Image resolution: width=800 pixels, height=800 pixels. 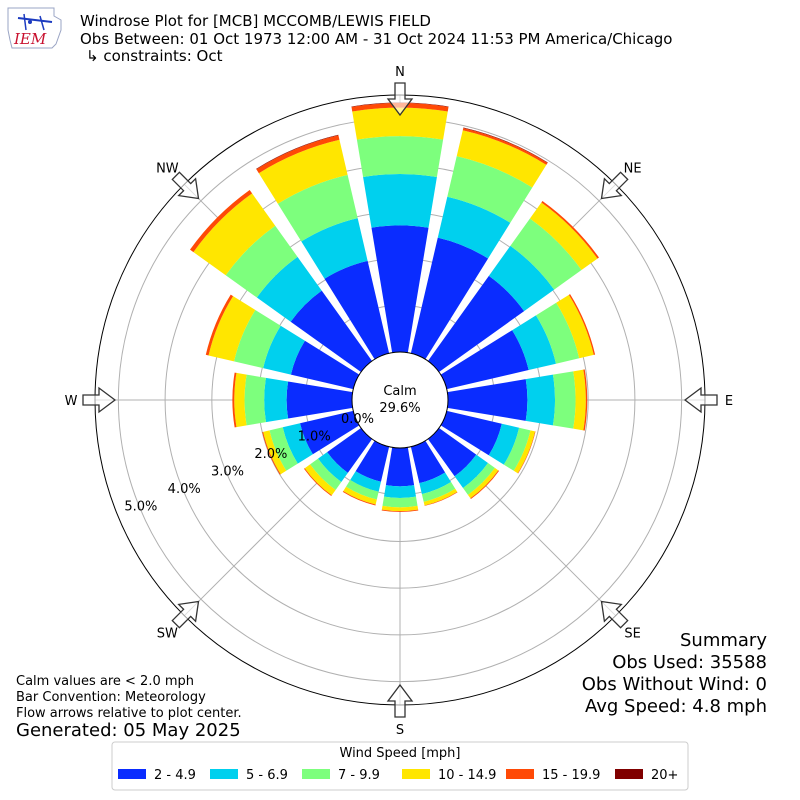 I want to click on summary-heading: Summary, so click(x=723, y=640).